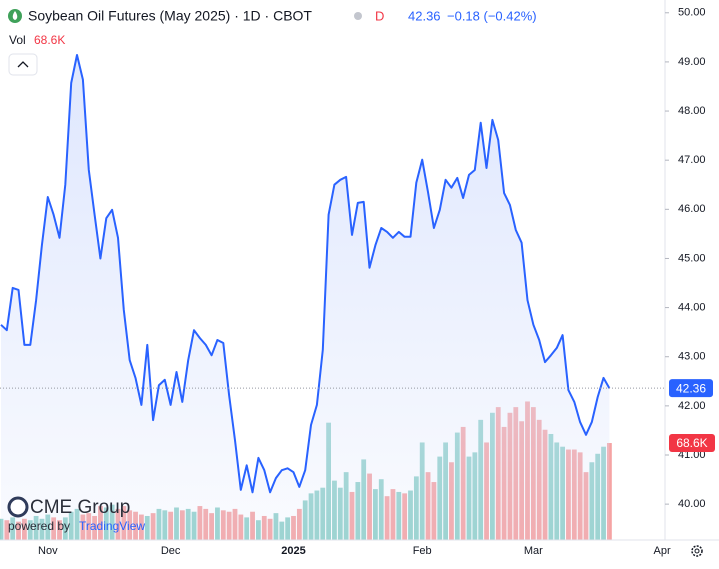 The width and height of the screenshot is (719, 569). Describe the element at coordinates (424, 15) in the screenshot. I see `last-price: 42.36` at that location.